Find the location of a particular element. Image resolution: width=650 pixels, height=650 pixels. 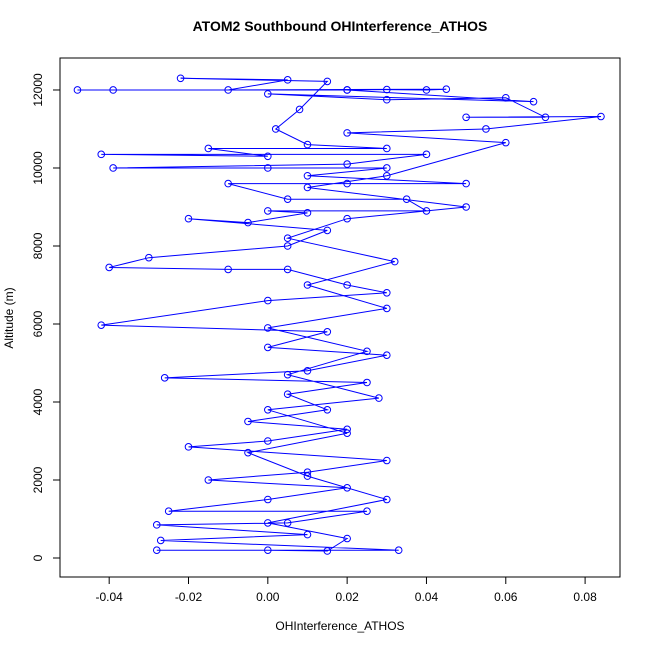

y-tick-label: 4000 is located at coordinates (38, 401).